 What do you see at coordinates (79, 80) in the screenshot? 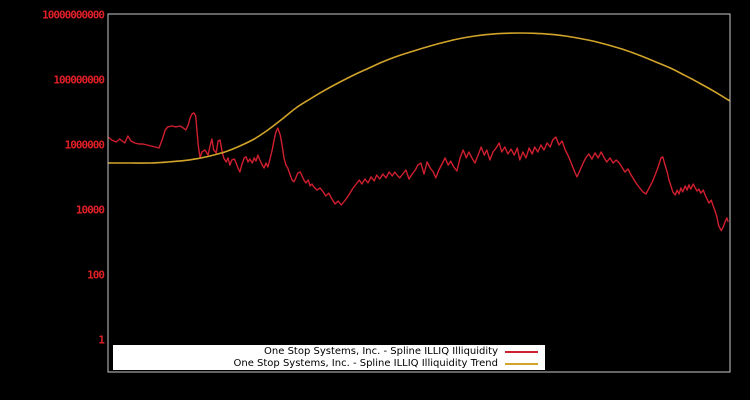
I see `y-axis-tick-label: 100000000` at bounding box center [79, 80].